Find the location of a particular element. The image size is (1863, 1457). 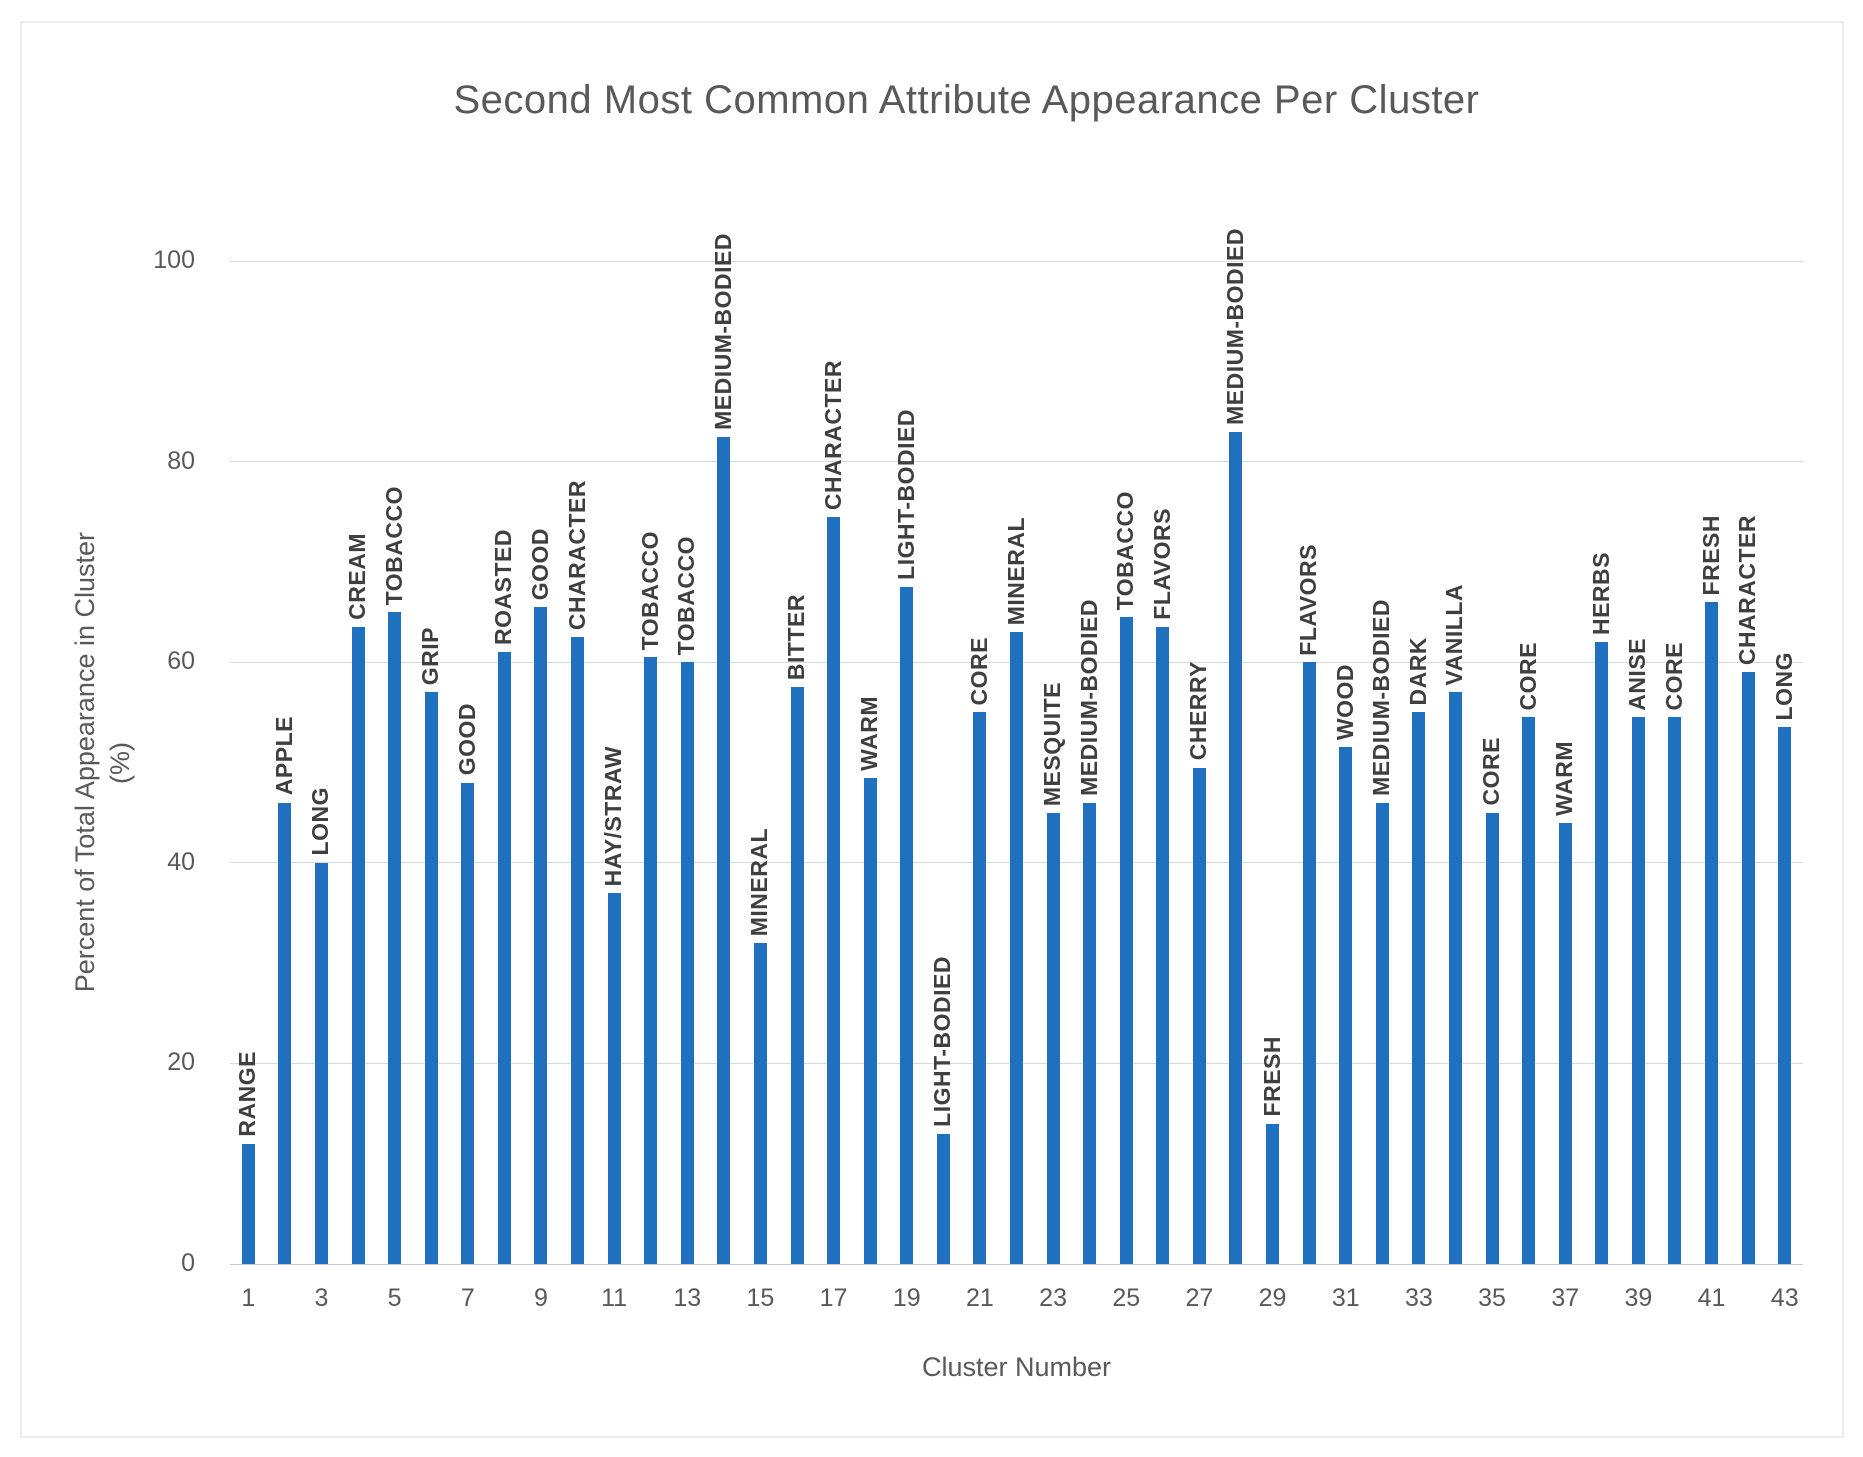

bar-label: VANILLA is located at coordinates (1454, 634).